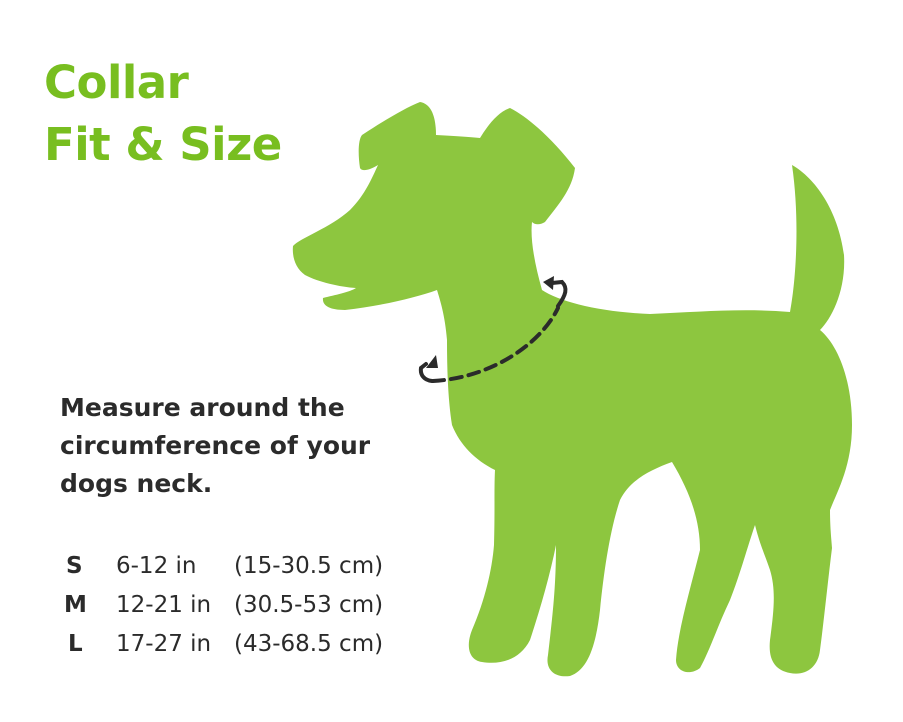 Image resolution: width=903 pixels, height=722 pixels. What do you see at coordinates (221, 565) in the screenshot?
I see `size-row-s: S 6-12 in (15-30.5 cm)` at bounding box center [221, 565].